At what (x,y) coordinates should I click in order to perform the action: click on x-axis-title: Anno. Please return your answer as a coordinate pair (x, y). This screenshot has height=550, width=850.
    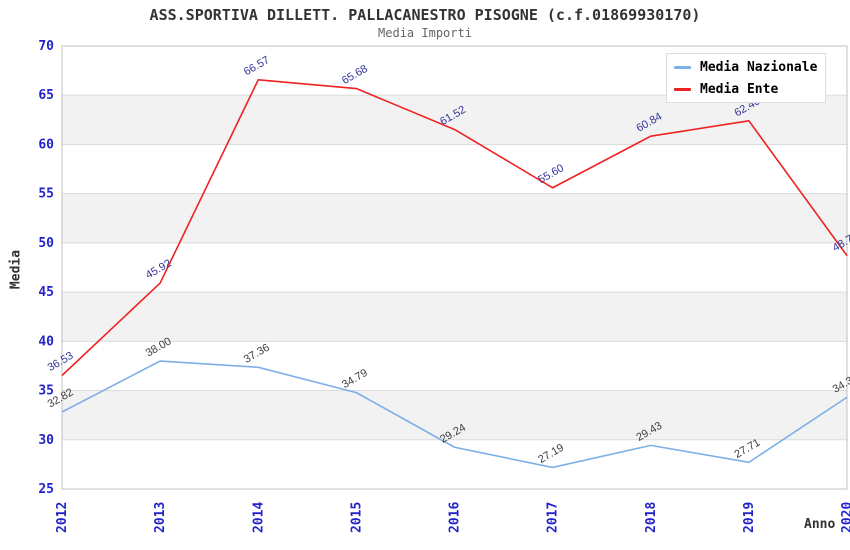
    Looking at the image, I should click on (820, 524).